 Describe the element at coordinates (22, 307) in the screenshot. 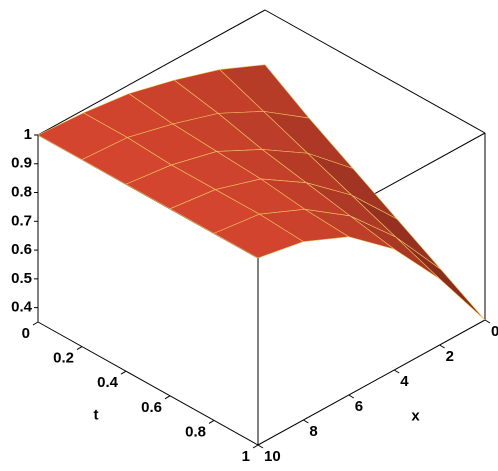

I see `z-tick-label: 0.4` at that location.